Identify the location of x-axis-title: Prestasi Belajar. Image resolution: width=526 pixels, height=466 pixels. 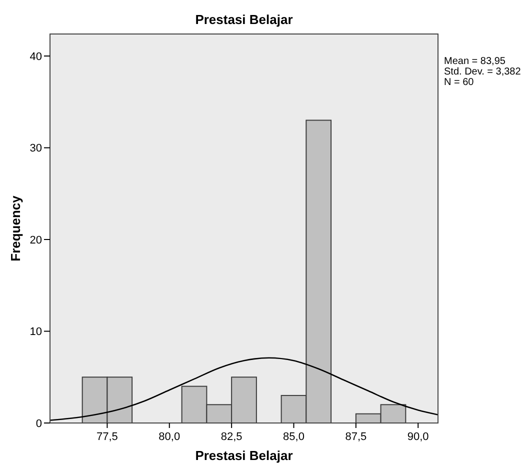
(244, 455).